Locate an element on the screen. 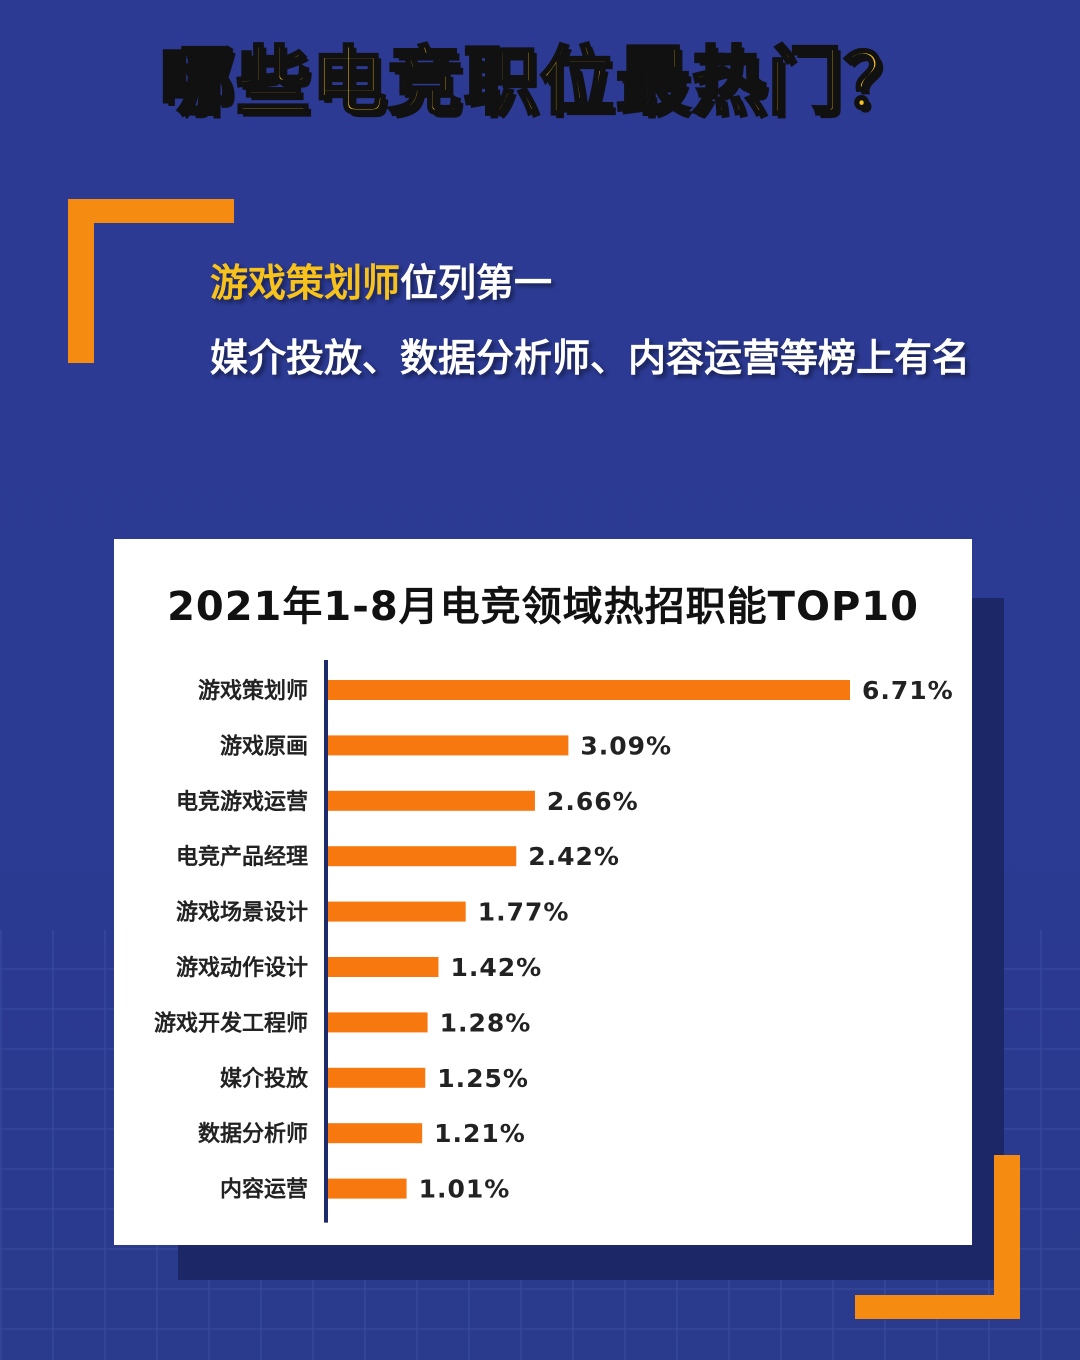  category-label: 游戏策划师 is located at coordinates (253, 691).